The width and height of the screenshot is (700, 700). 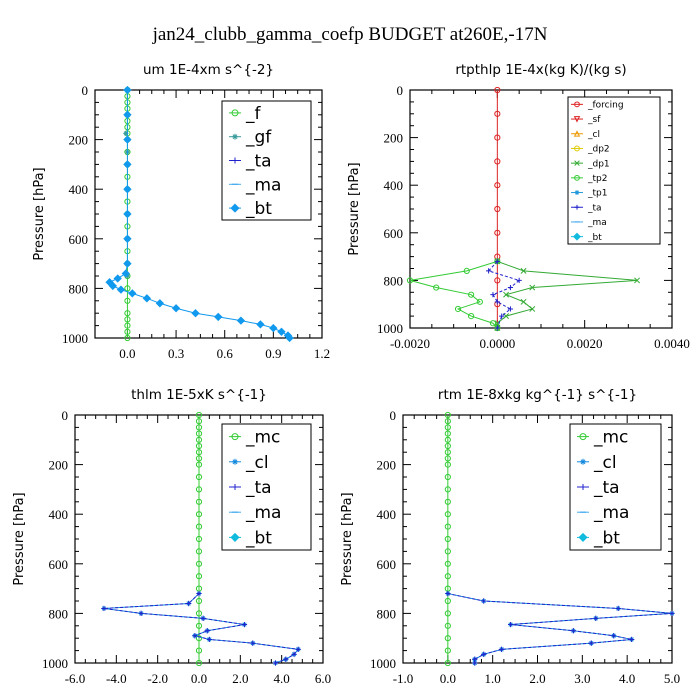 What do you see at coordinates (176, 353) in the screenshot?
I see `x-tick-label: 0.3` at bounding box center [176, 353].